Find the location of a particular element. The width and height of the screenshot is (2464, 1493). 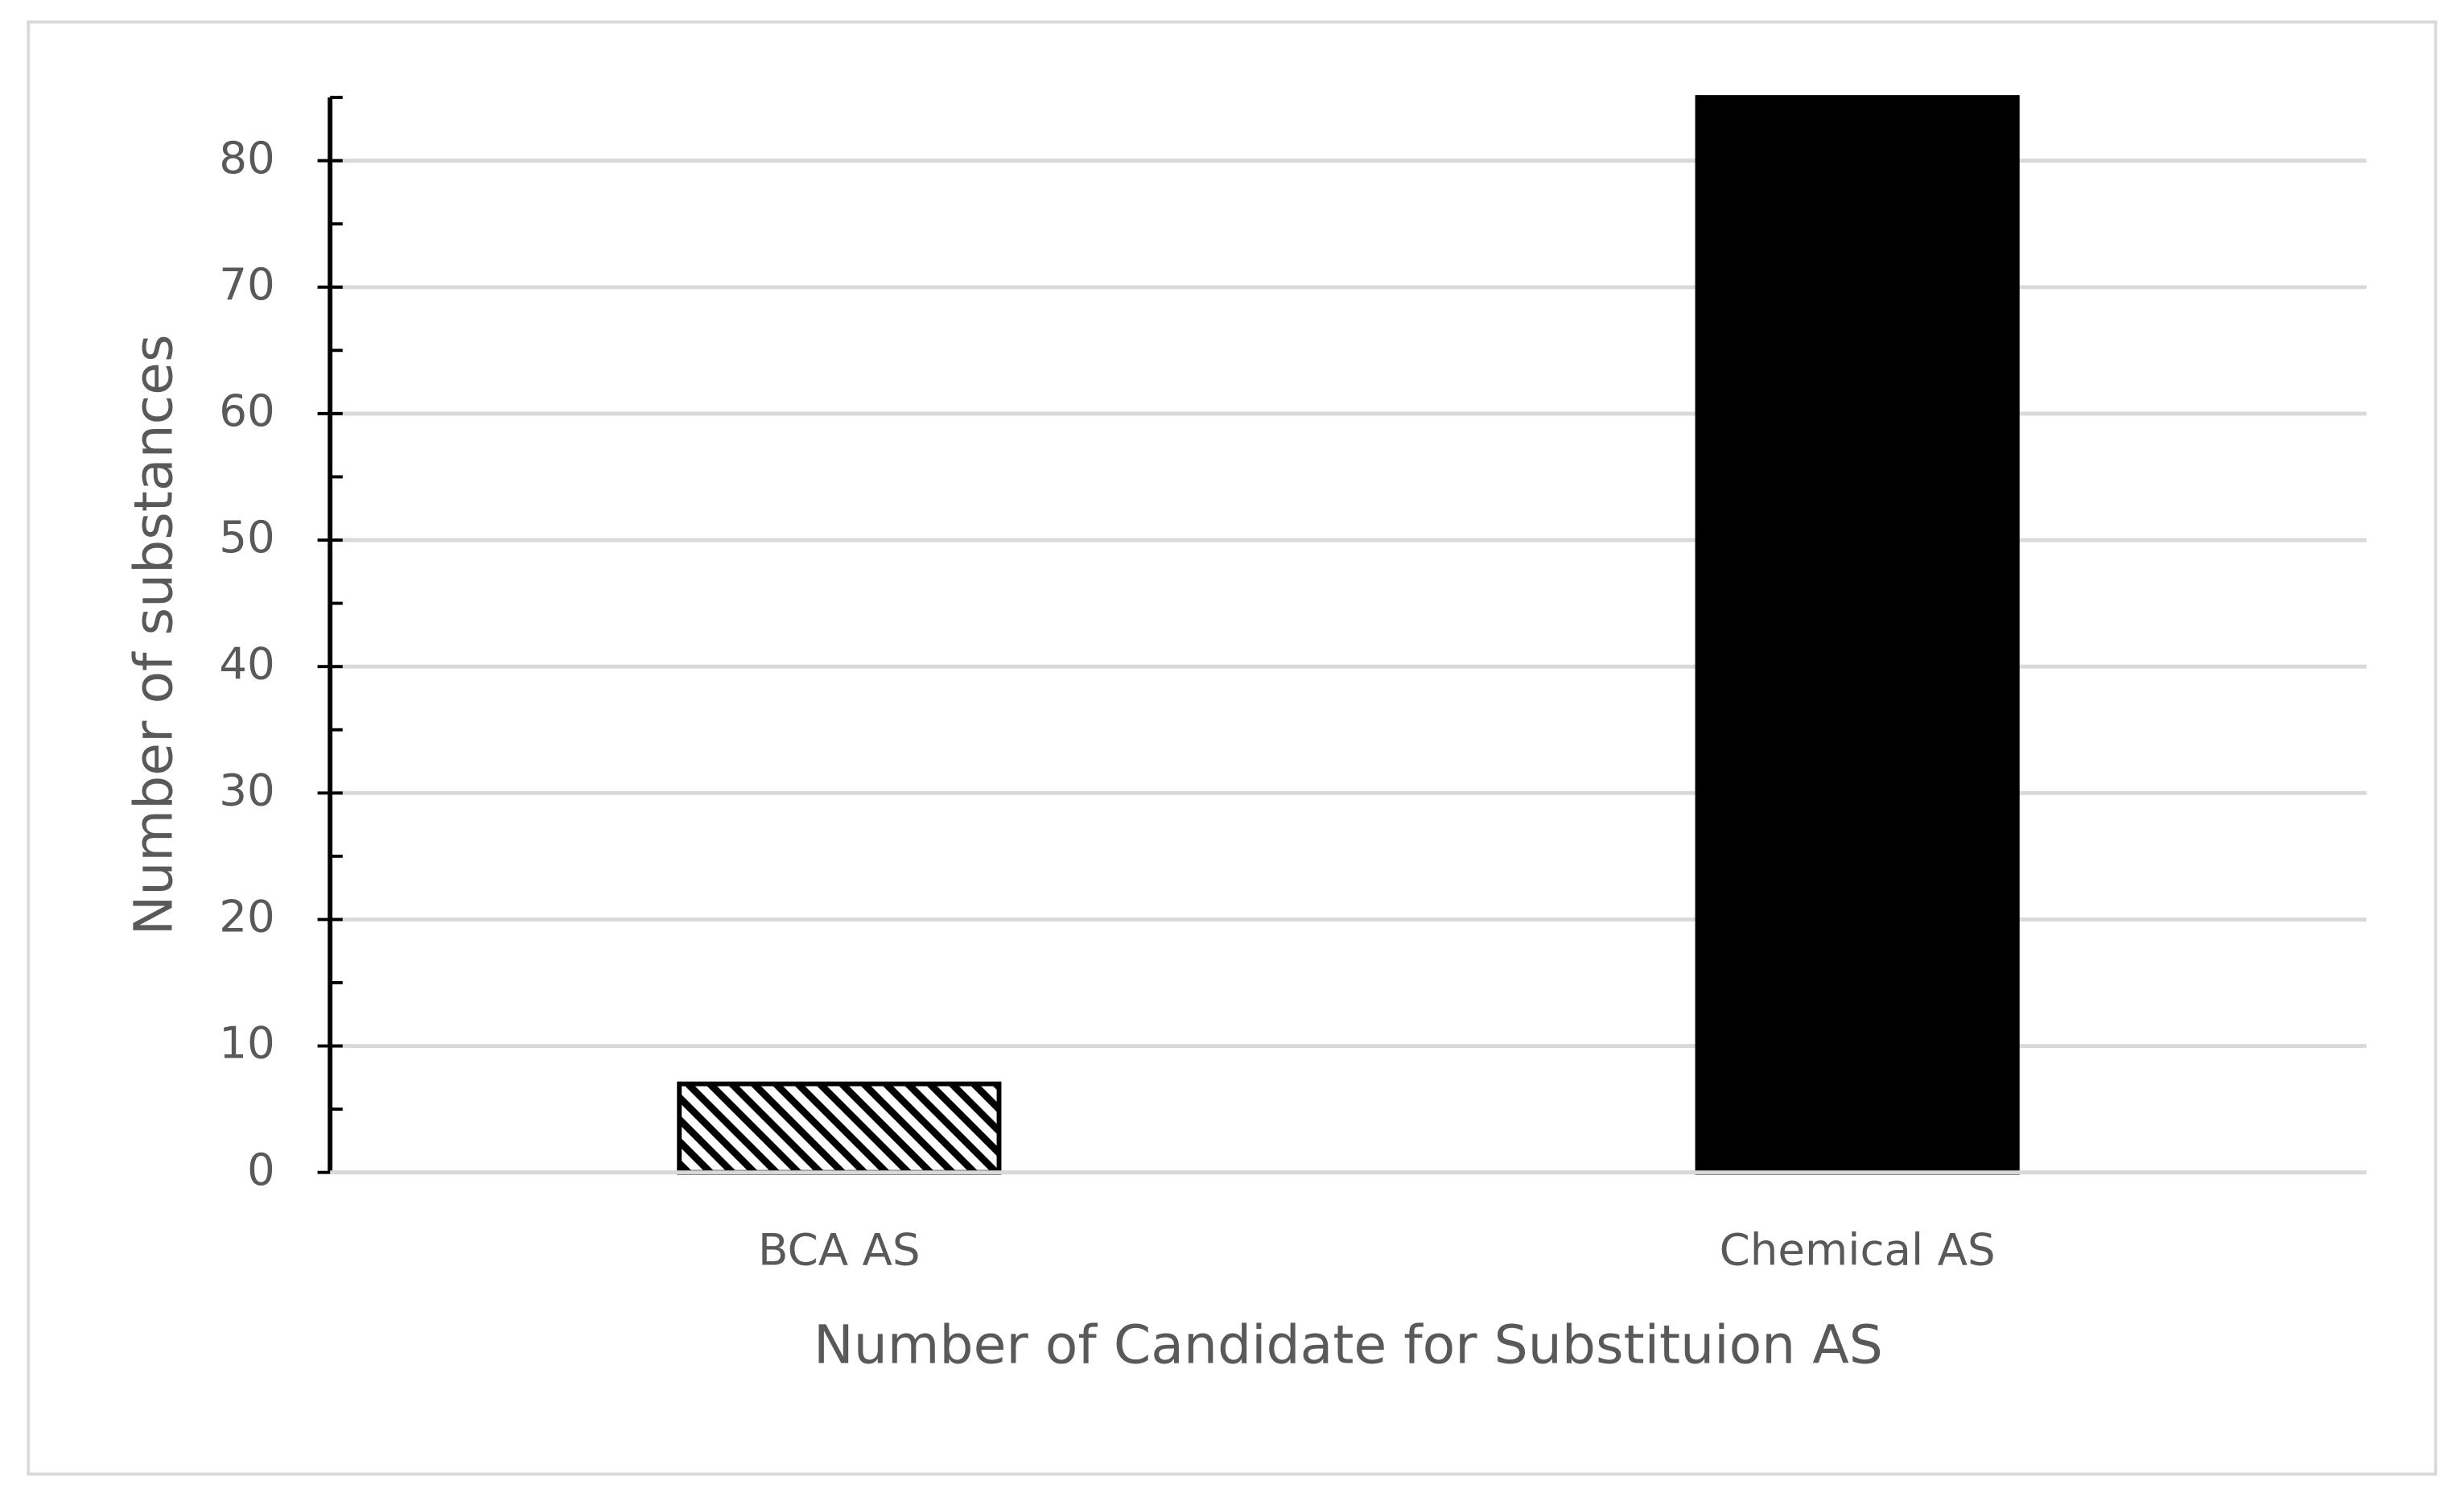

y-tick-label: 30 is located at coordinates (247, 789).